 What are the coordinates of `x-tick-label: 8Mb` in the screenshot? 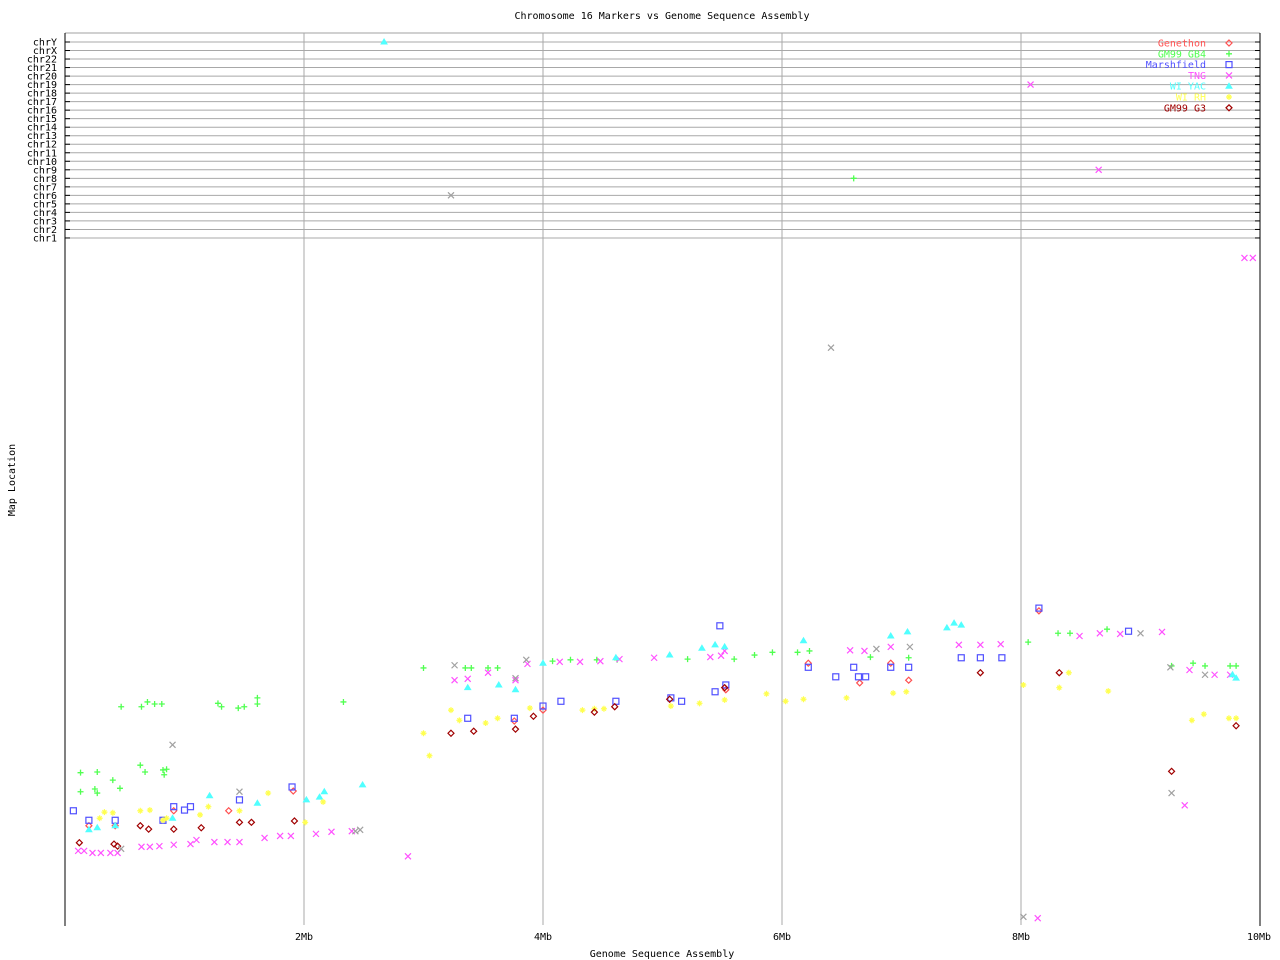 It's located at (1021, 937).